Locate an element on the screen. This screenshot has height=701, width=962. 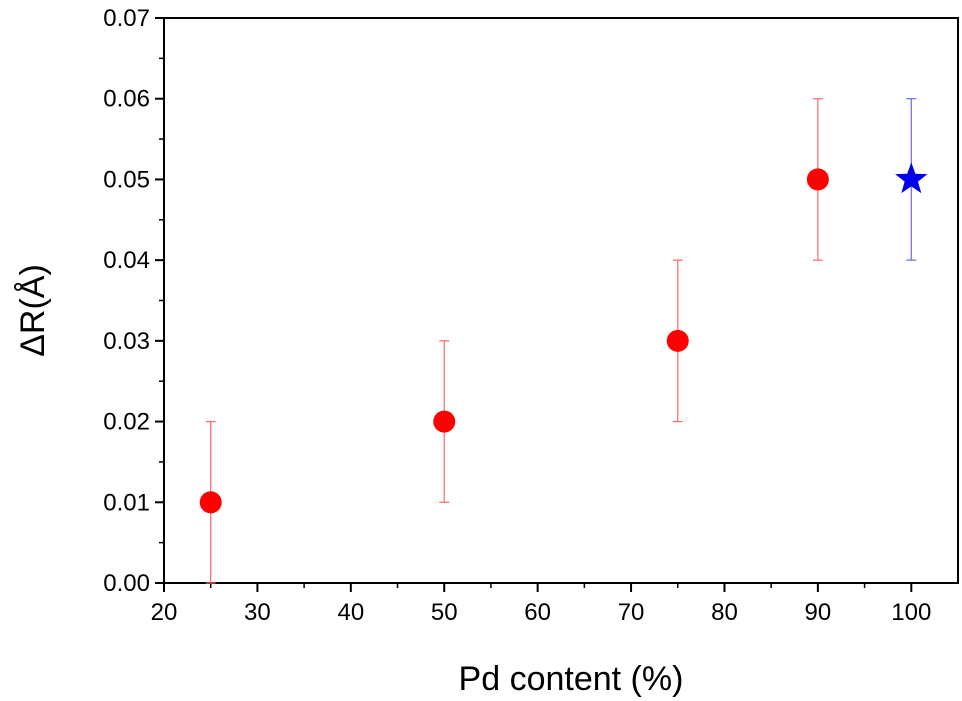
y-tick-label: 0.06 is located at coordinates (126, 99).